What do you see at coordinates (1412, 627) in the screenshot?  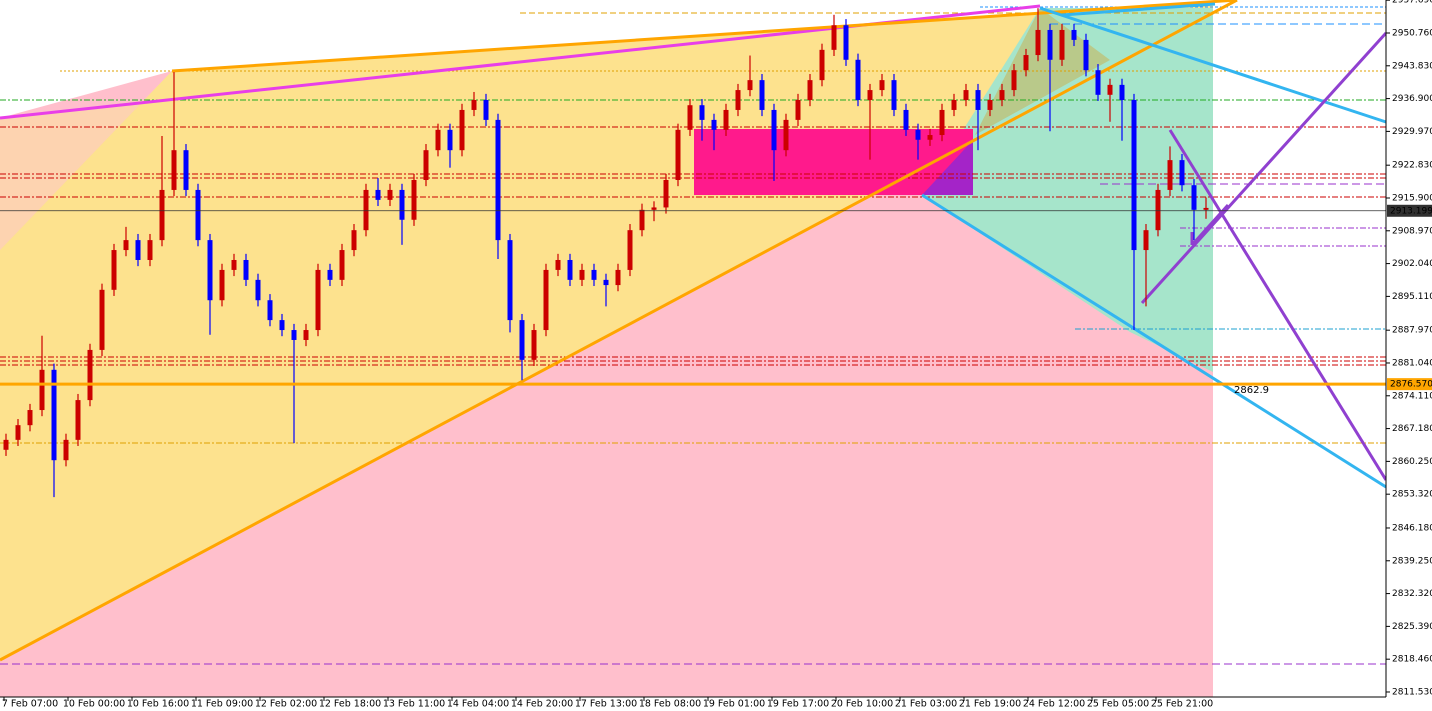 I see `y-tick-label: 2825.390` at bounding box center [1412, 627].